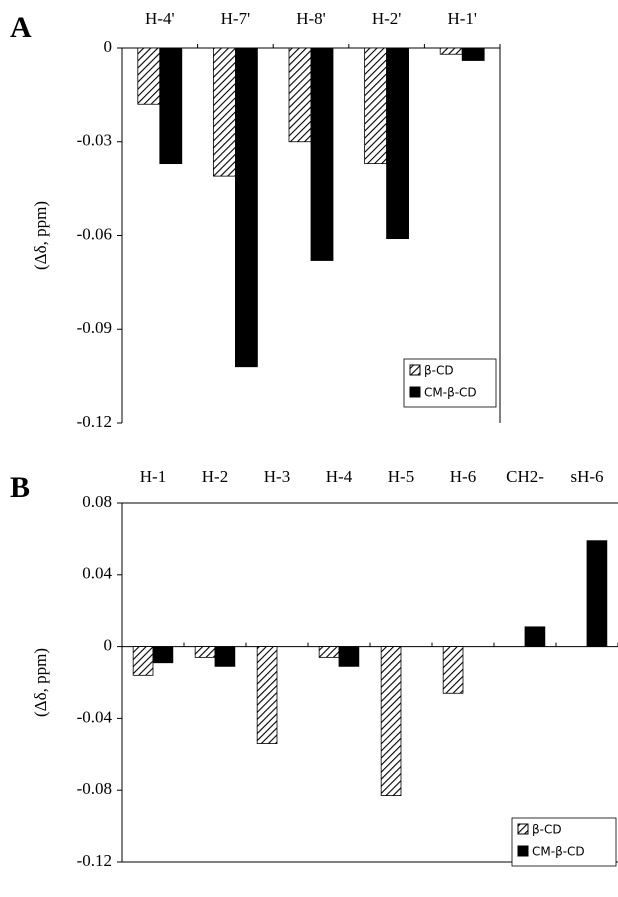 The image size is (618, 897). Describe the element at coordinates (94, 140) in the screenshot. I see `y-tick-label: -0.03` at that location.